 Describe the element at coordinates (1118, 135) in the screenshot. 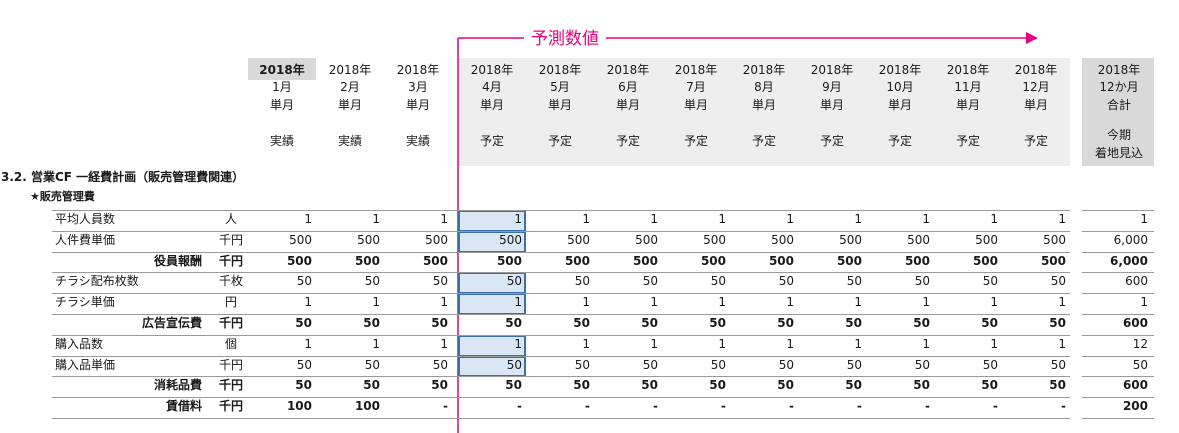

I see `column-header-status: 今期` at that location.